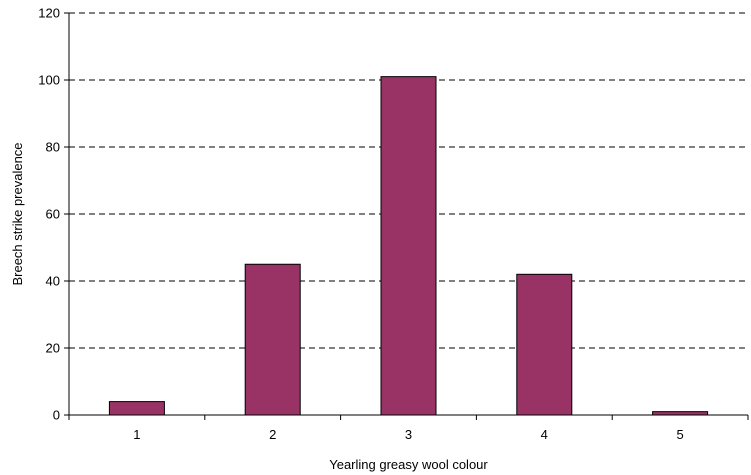  I want to click on x-tick-label: 1, so click(136, 434).